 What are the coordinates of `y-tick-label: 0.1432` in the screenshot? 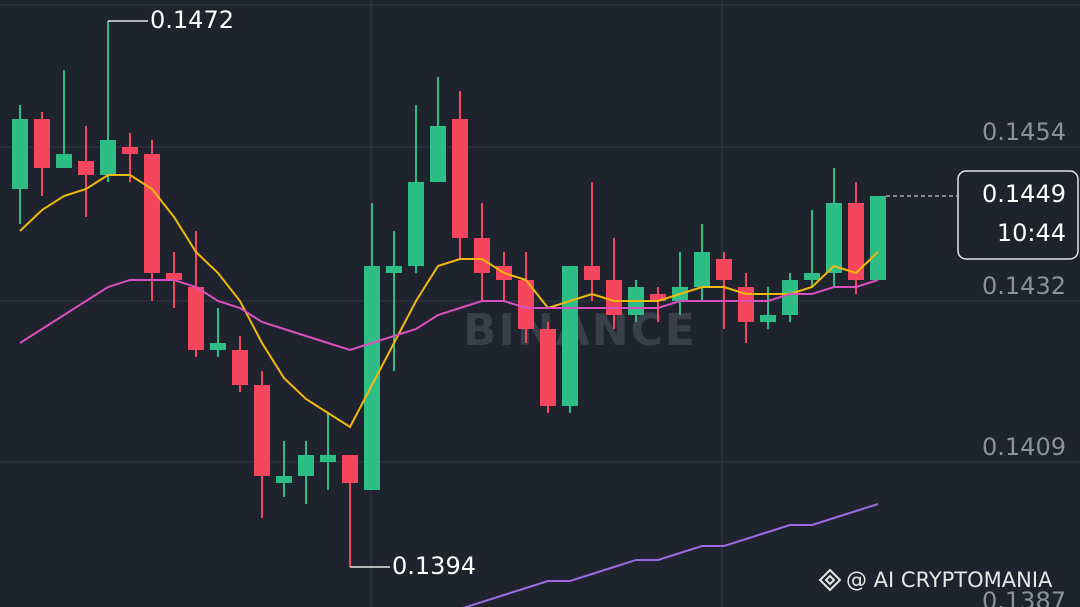 It's located at (1024, 286).